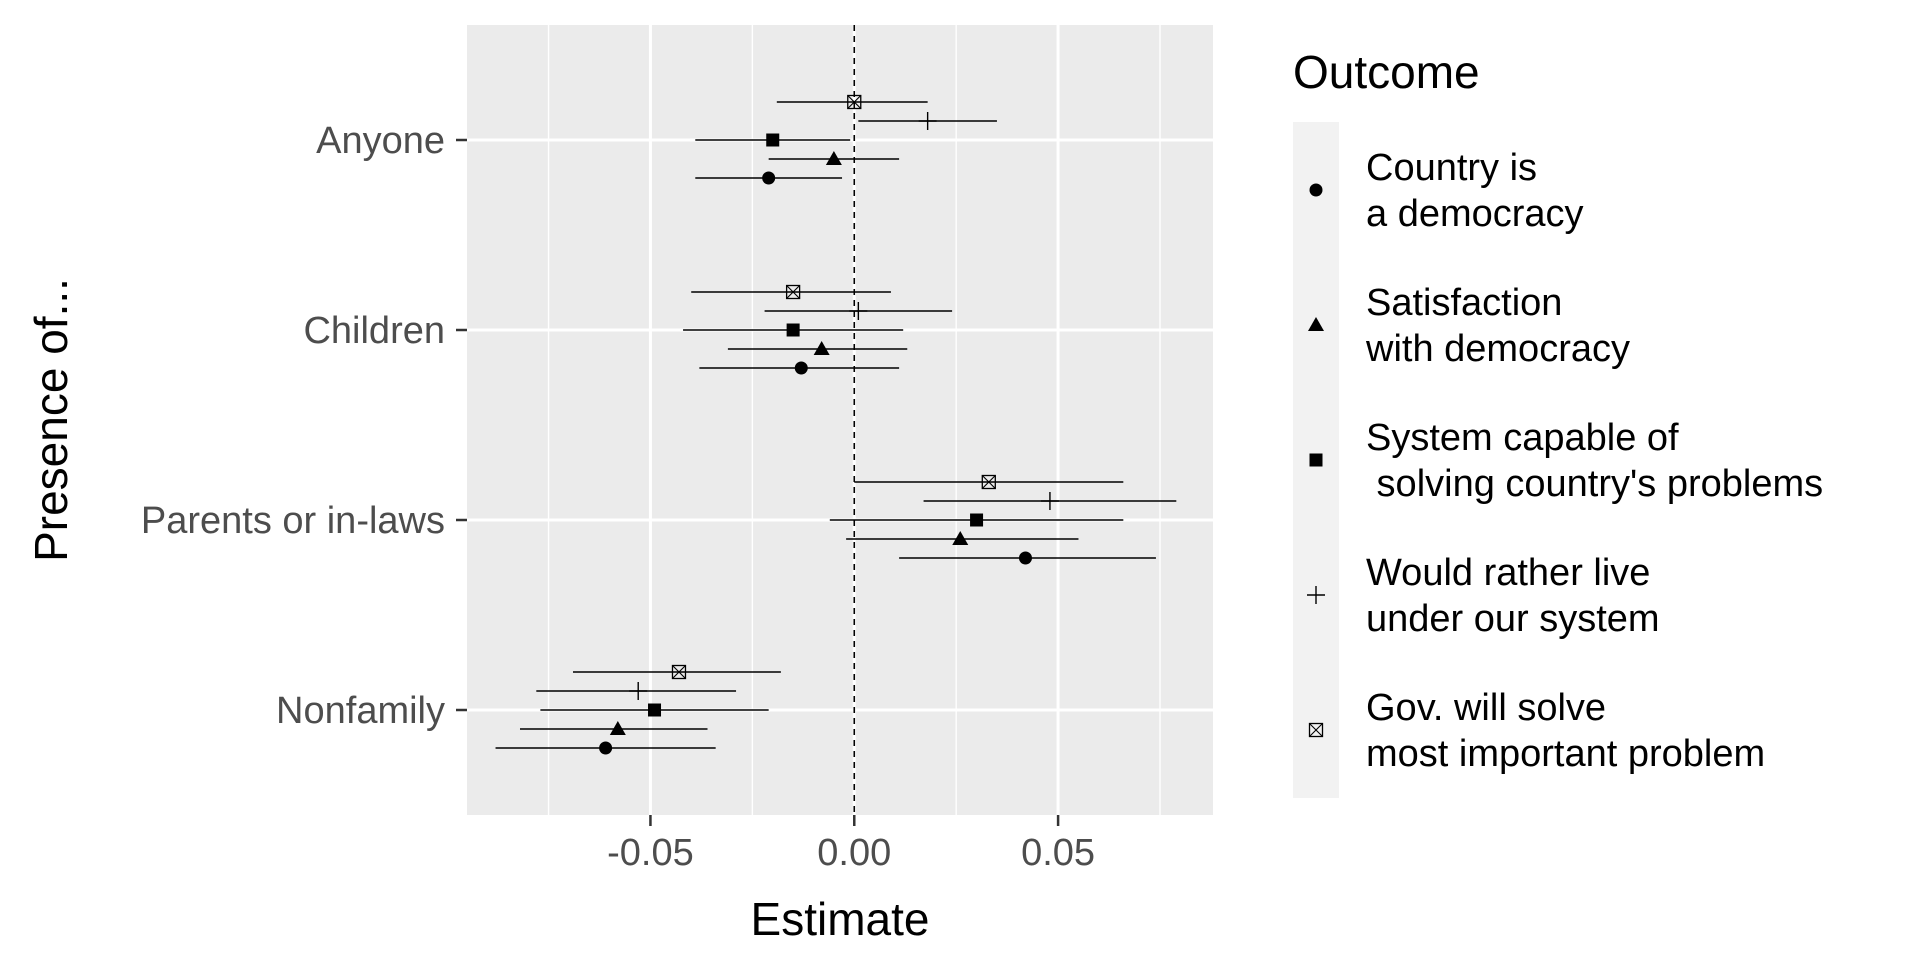 The height and width of the screenshot is (960, 1920). I want to click on y-tick-label-nonfamily: Nonfamily, so click(360, 711).